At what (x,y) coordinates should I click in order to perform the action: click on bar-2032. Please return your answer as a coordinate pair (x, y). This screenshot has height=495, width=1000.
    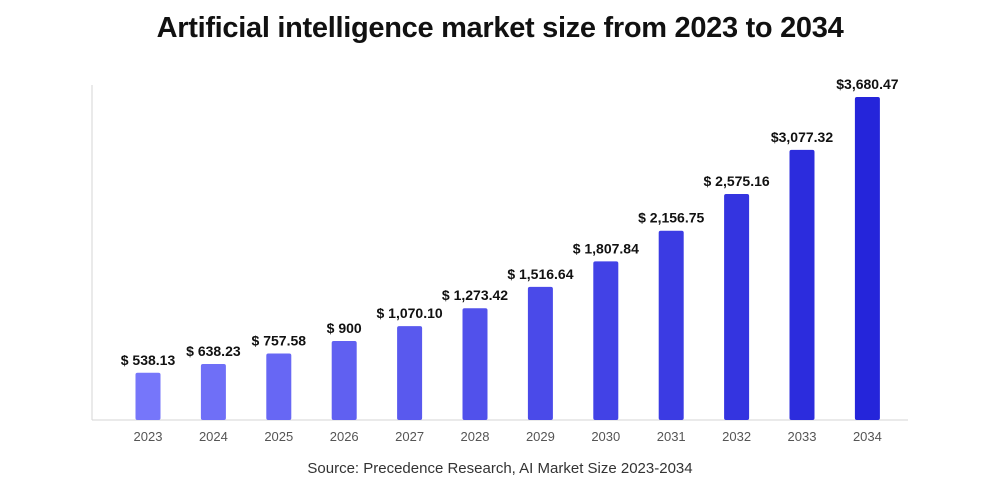
    Looking at the image, I should click on (737, 307).